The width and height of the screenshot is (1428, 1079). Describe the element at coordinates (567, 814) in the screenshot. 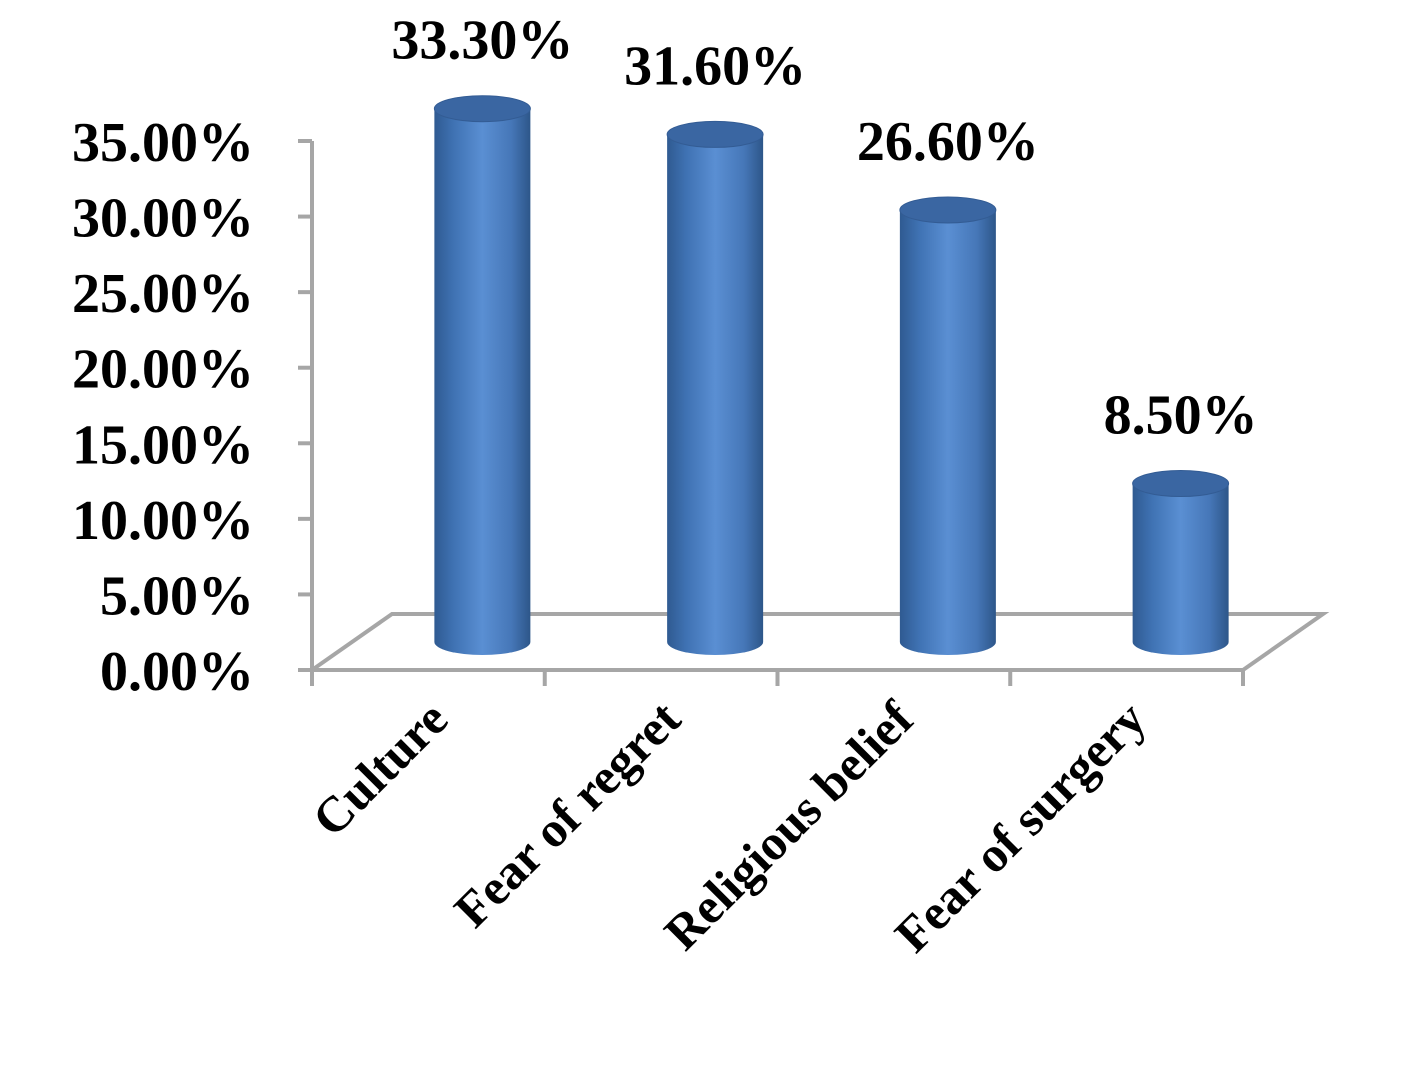

I see `category-label: Fear of regret` at that location.